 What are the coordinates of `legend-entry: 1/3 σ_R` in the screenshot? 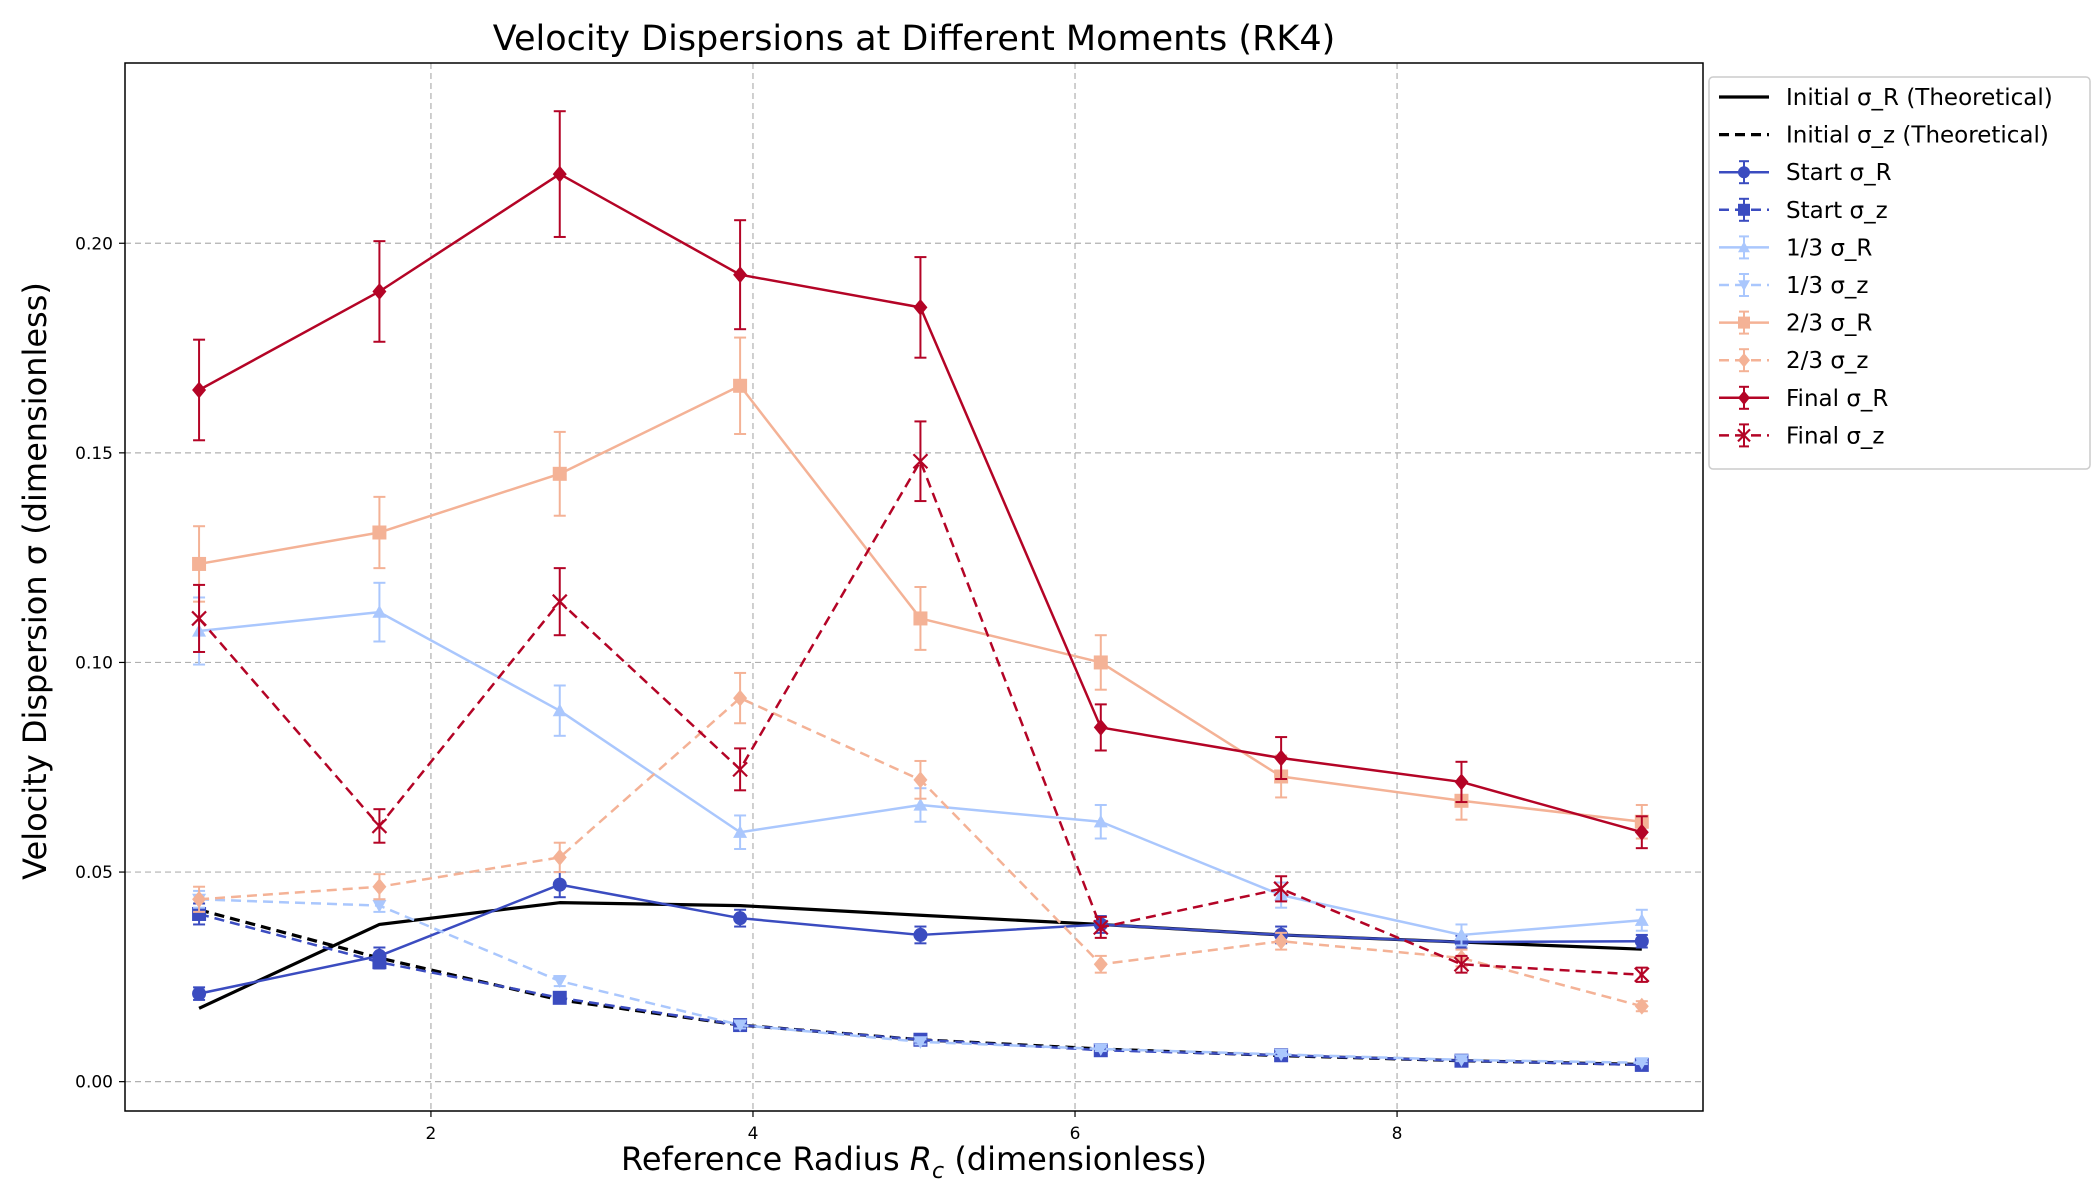 It's located at (1795, 248).